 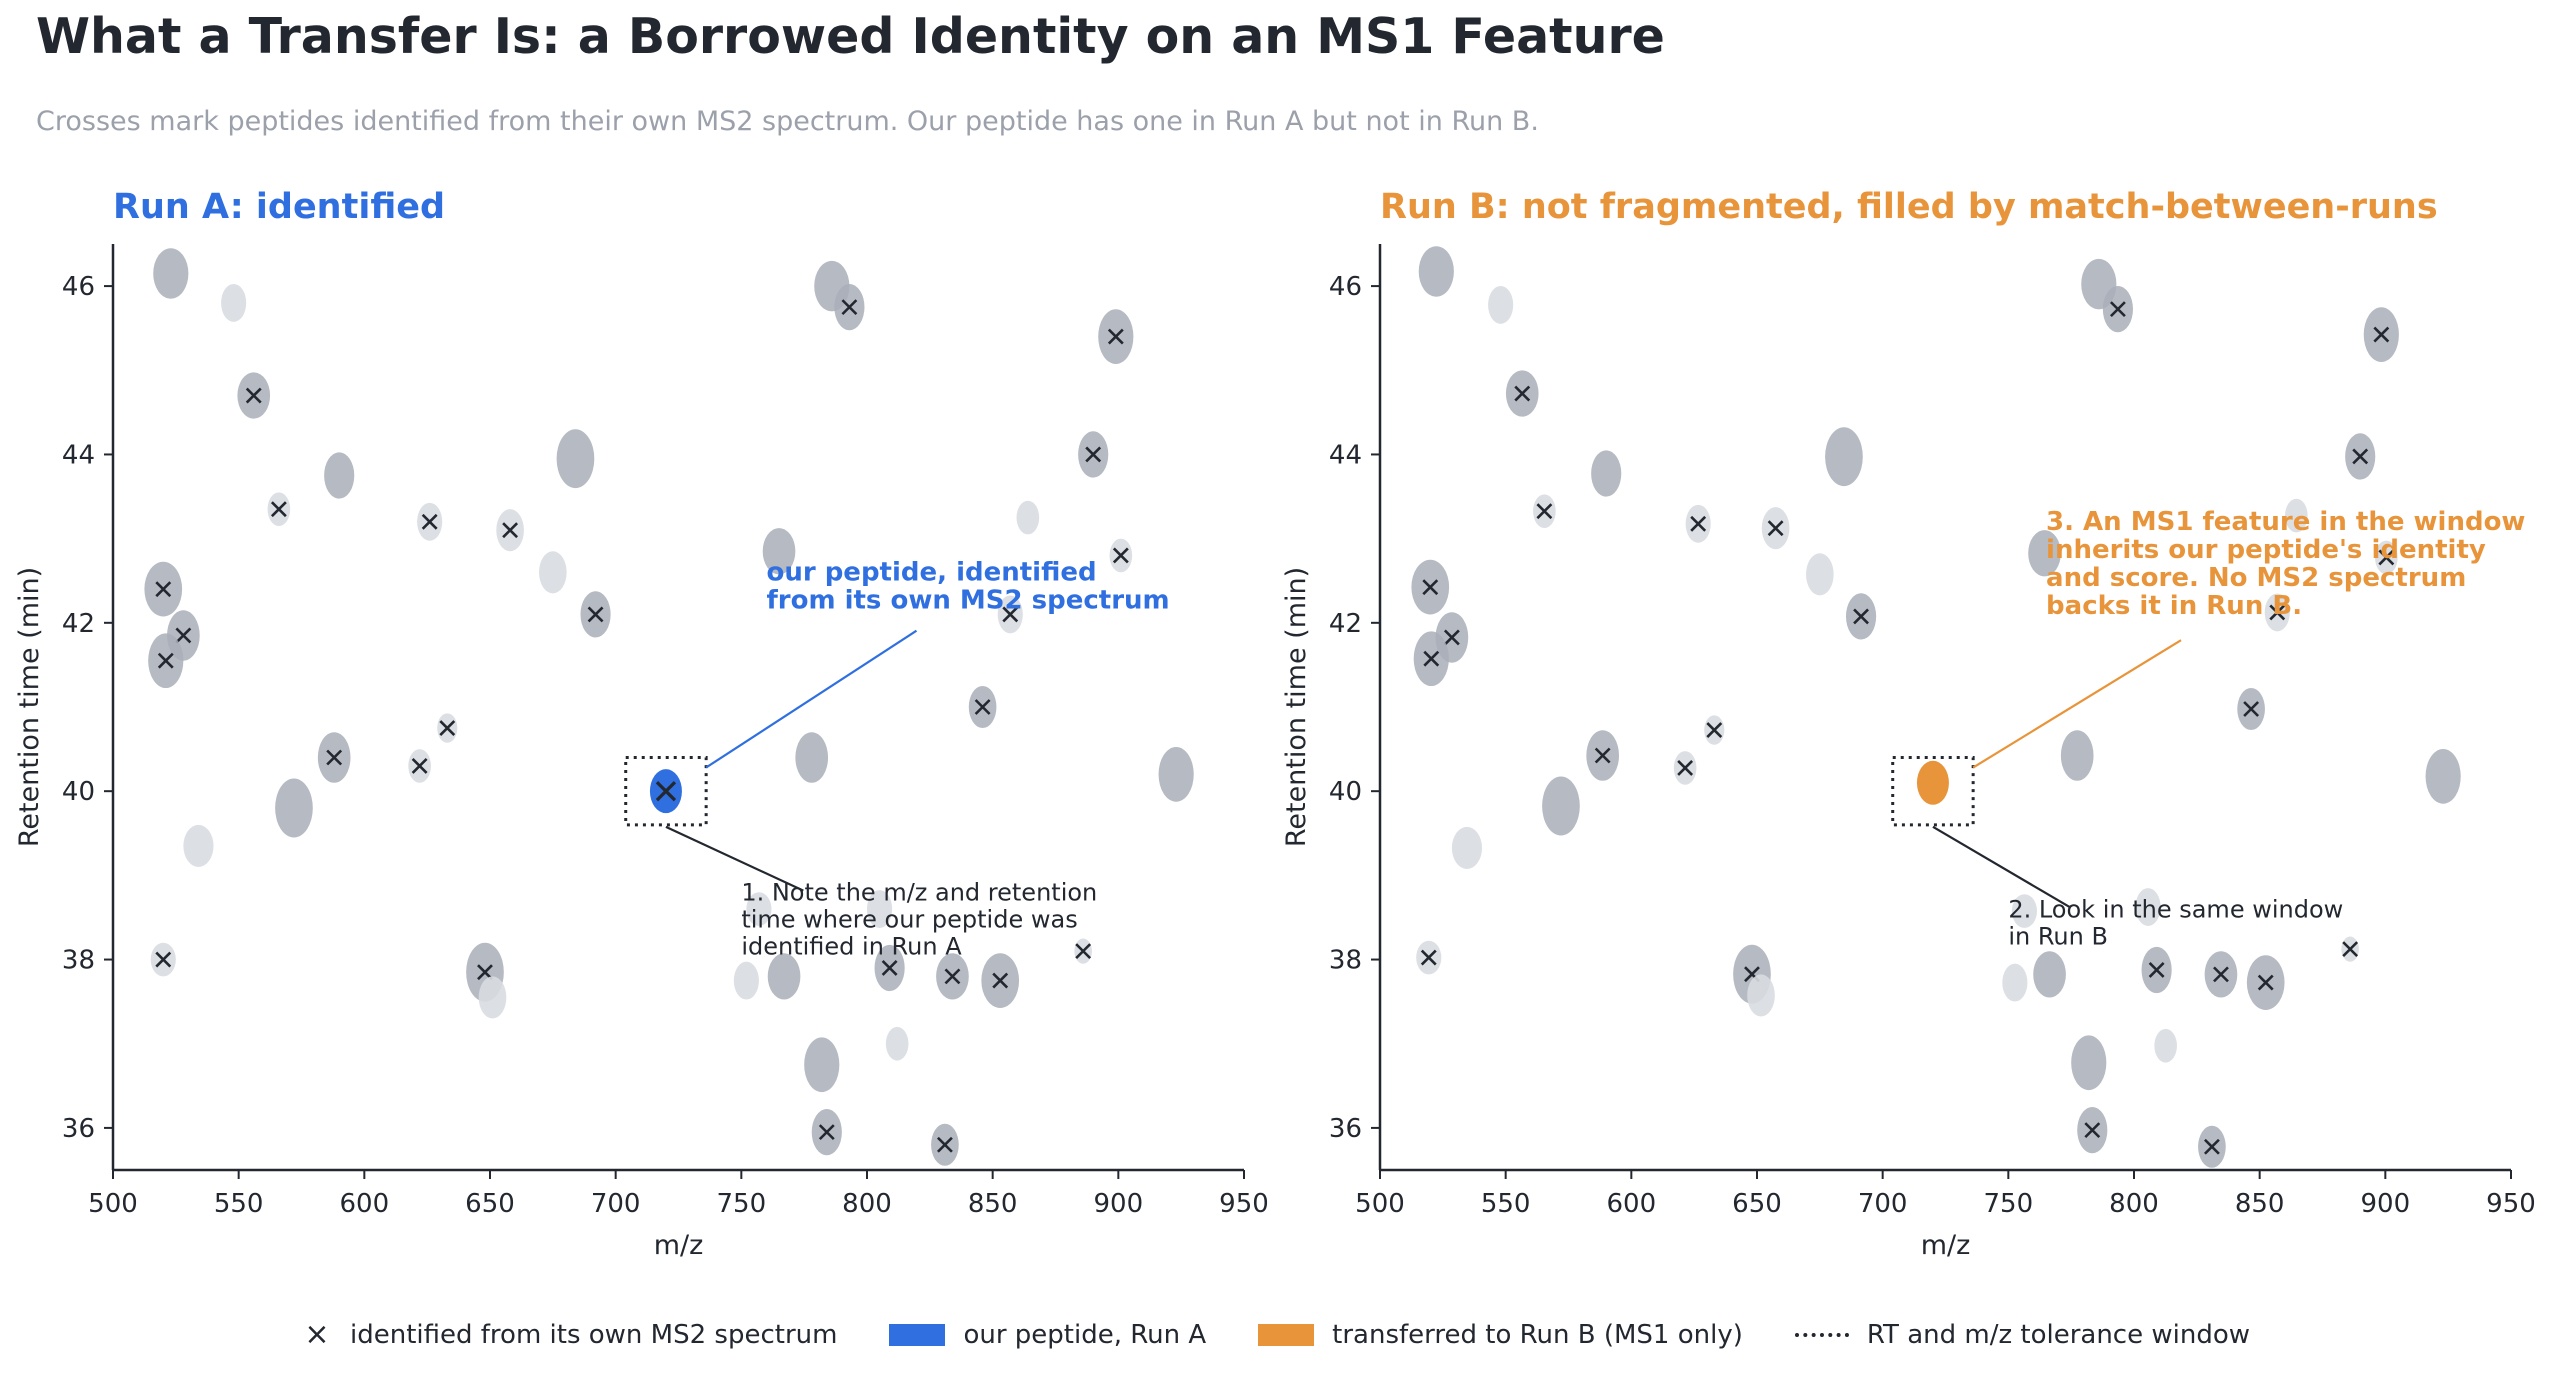 What do you see at coordinates (29, 707) in the screenshot?
I see `run-a-y-axis-label: Retention time (min)` at bounding box center [29, 707].